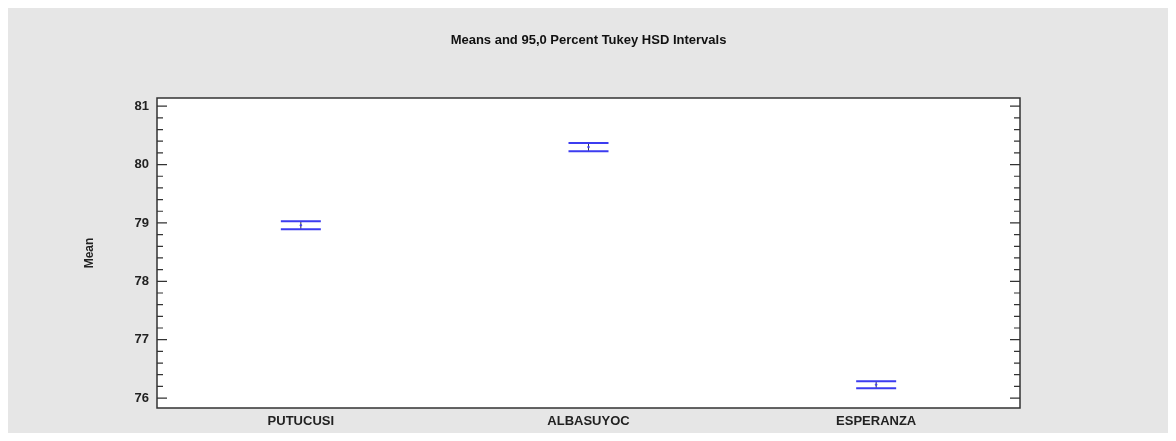  Describe the element at coordinates (141, 105) in the screenshot. I see `y-tick-label: 81` at that location.